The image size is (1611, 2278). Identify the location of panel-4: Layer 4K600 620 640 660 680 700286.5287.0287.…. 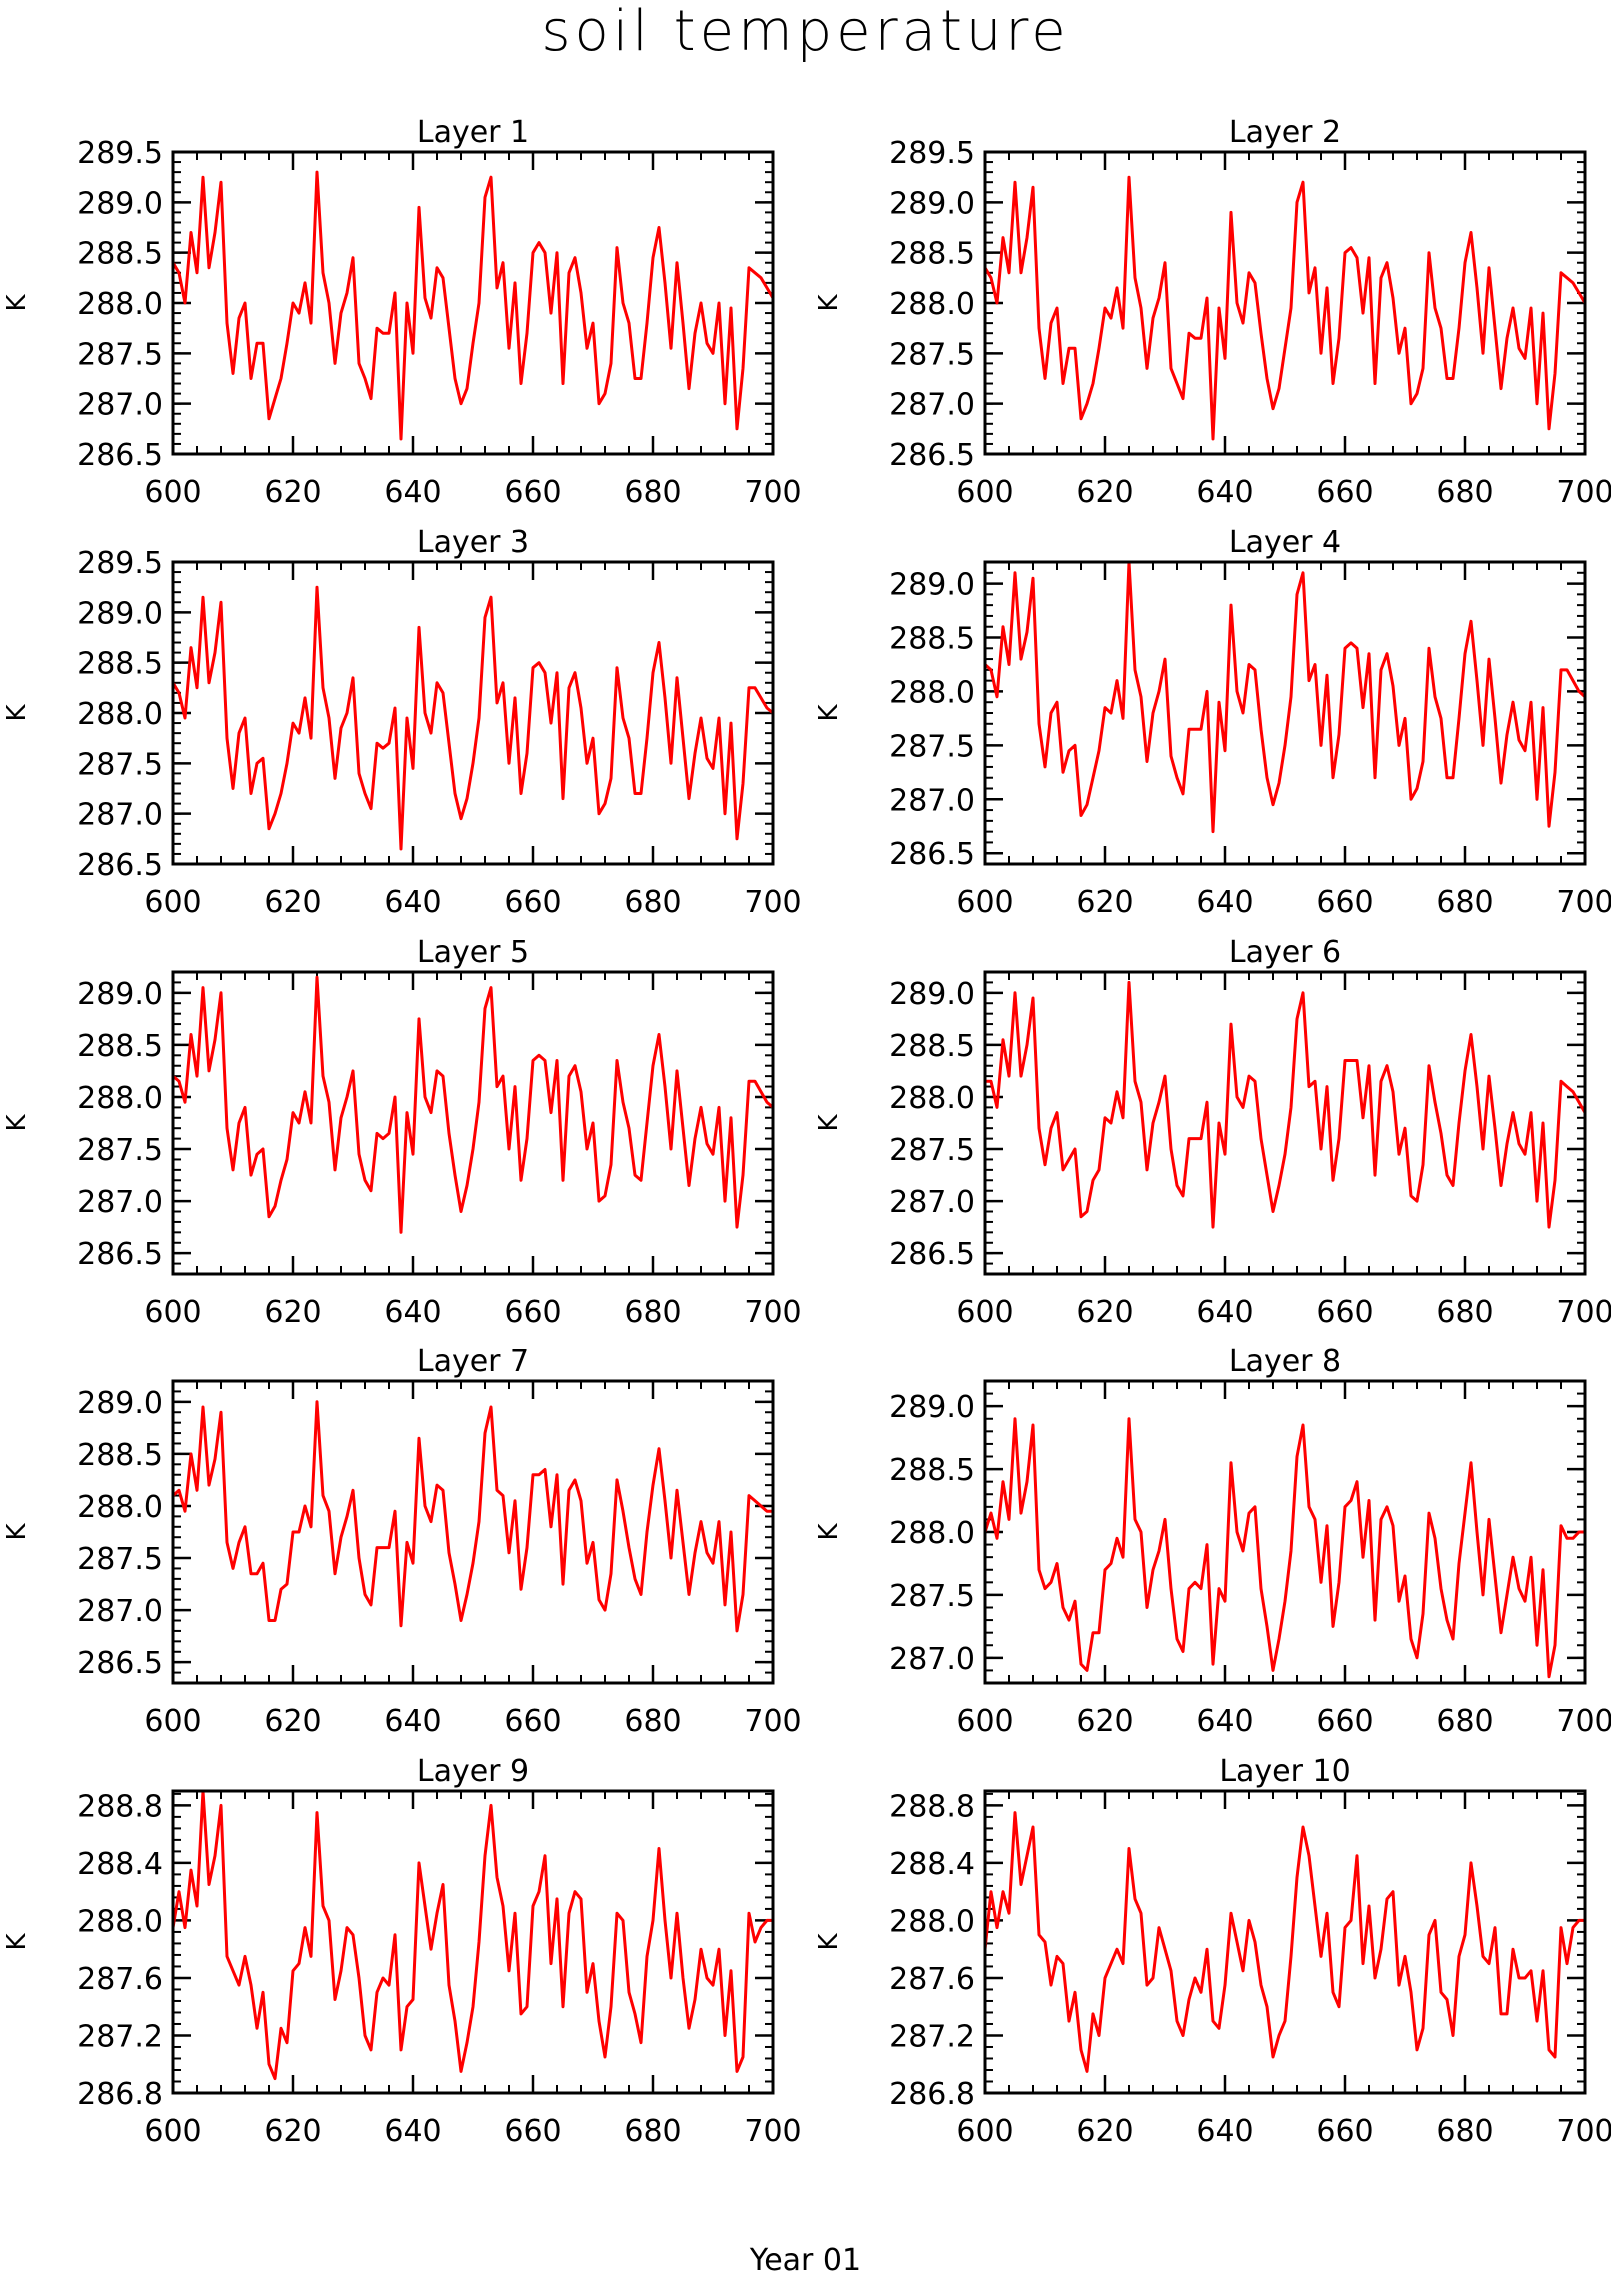
(1212, 722).